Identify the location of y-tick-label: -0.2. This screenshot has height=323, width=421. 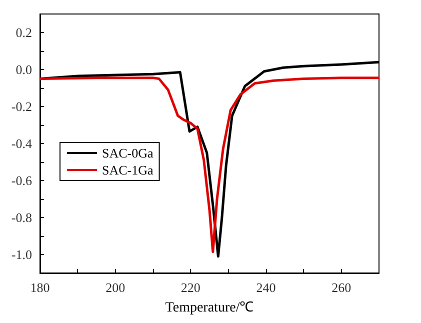
(21, 106).